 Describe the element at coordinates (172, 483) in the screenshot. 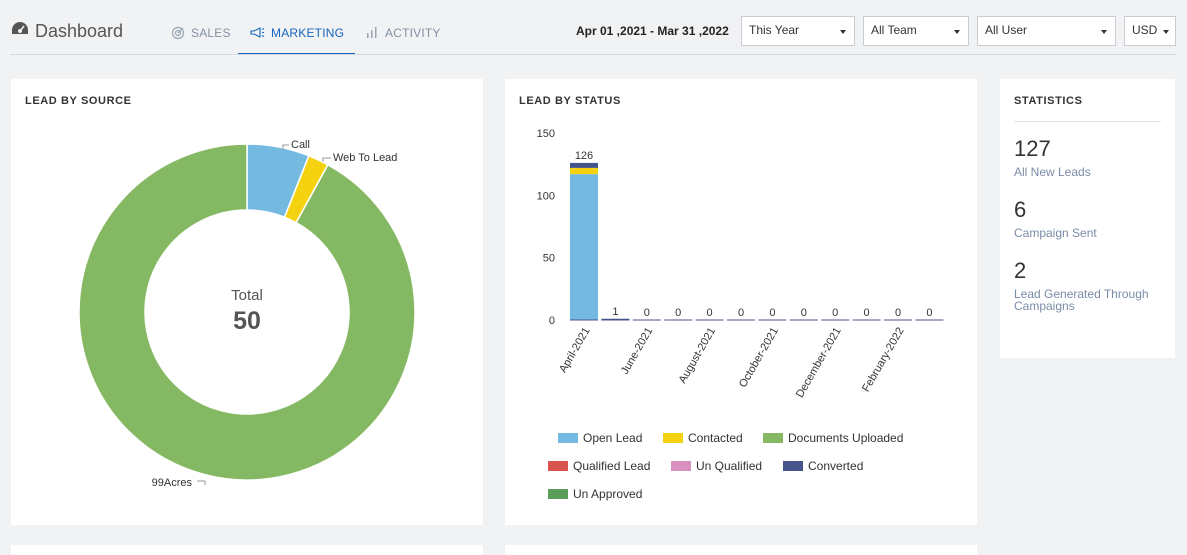

I see `donut-slice-label: 99Acres` at that location.